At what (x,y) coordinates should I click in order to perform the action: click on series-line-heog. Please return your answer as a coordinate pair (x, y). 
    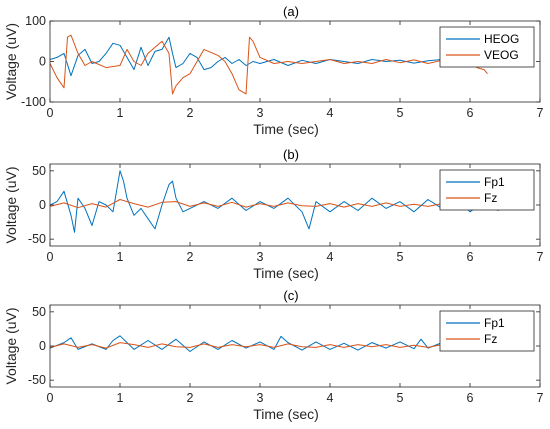
    Looking at the image, I should click on (278, 56).